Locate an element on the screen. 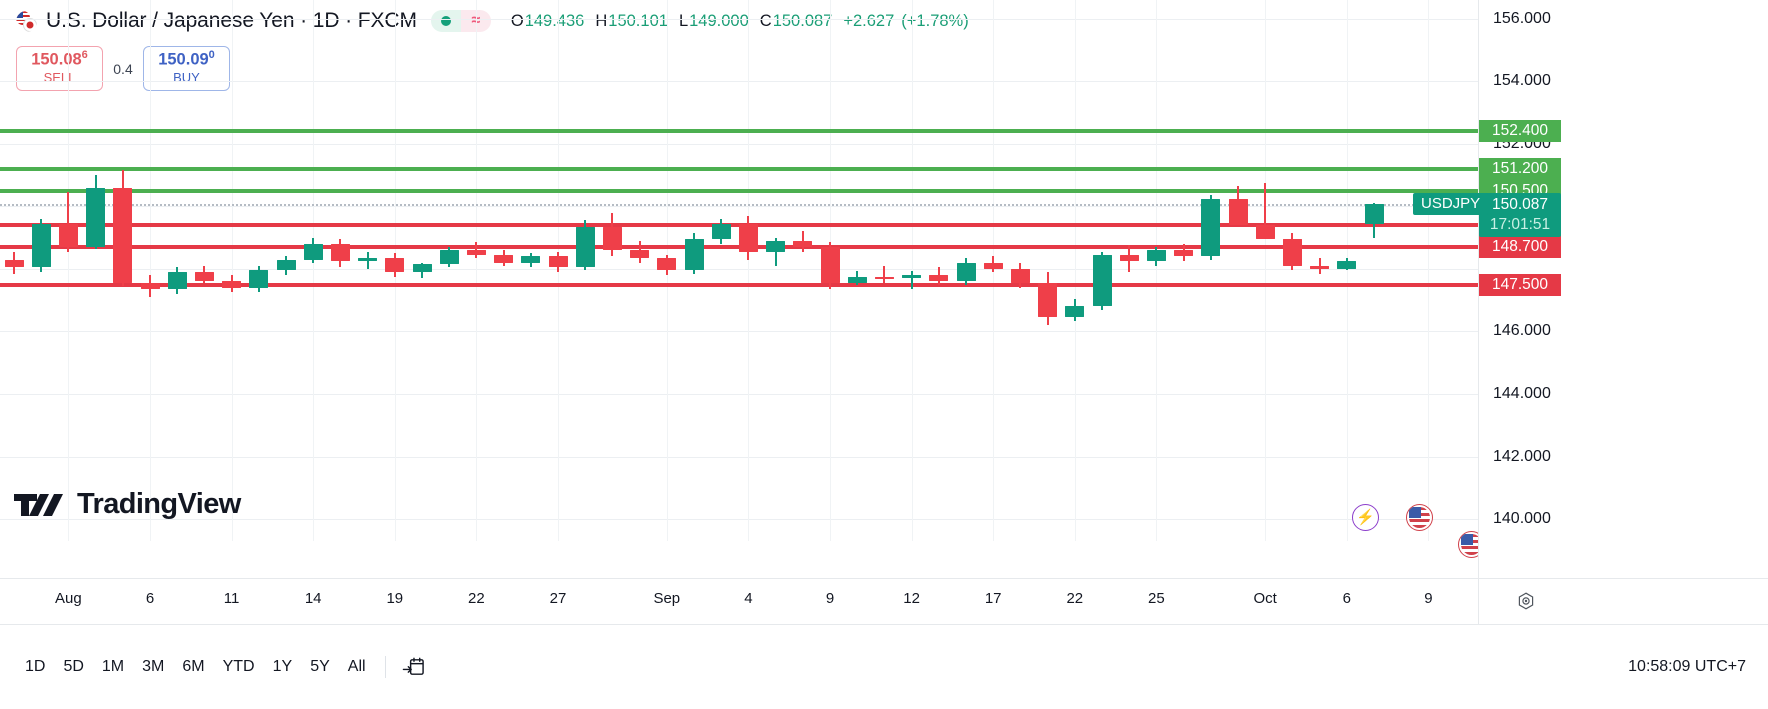 Image resolution: width=1768 pixels, height=709 pixels. chart-clock: 10:58:09 UTC+7 is located at coordinates (1687, 666).